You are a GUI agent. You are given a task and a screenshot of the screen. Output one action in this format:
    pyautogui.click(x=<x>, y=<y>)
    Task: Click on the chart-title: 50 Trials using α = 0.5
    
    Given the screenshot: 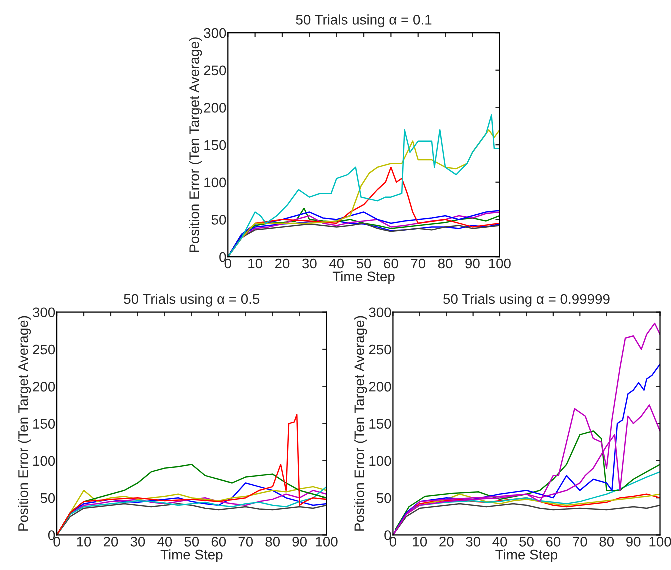 What is the action you would take?
    pyautogui.click(x=192, y=300)
    